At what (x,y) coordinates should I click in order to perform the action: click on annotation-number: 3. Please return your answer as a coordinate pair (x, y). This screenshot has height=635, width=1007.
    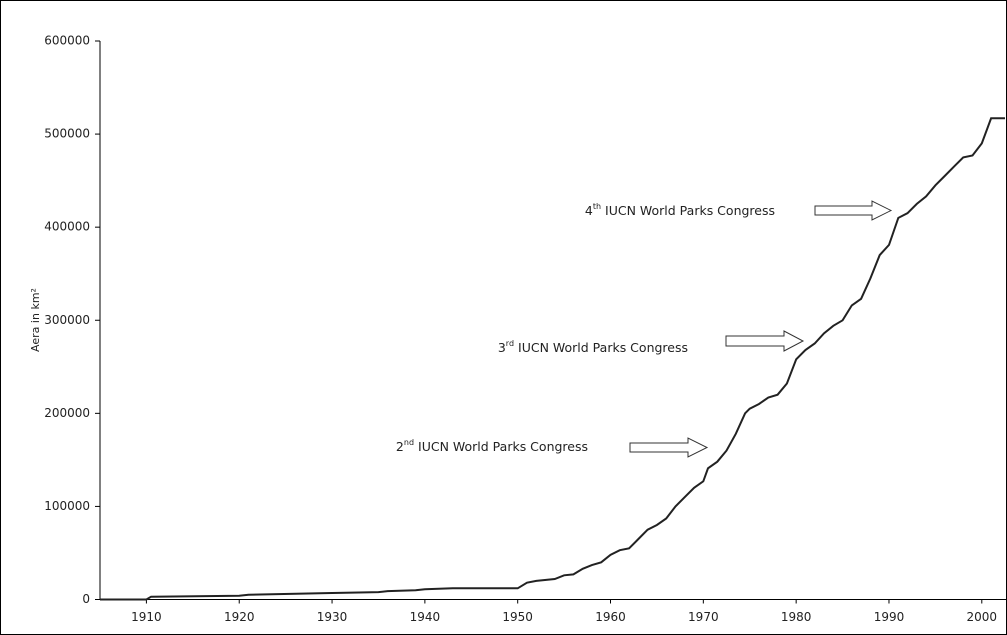
    Looking at the image, I should click on (502, 347).